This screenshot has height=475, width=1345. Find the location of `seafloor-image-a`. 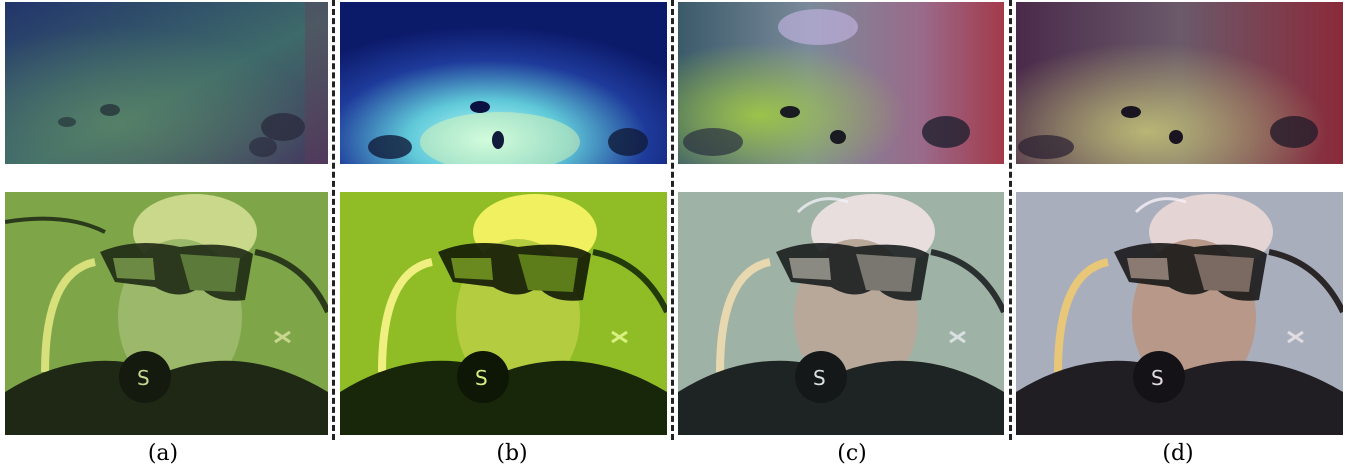

seafloor-image-a is located at coordinates (166, 83).